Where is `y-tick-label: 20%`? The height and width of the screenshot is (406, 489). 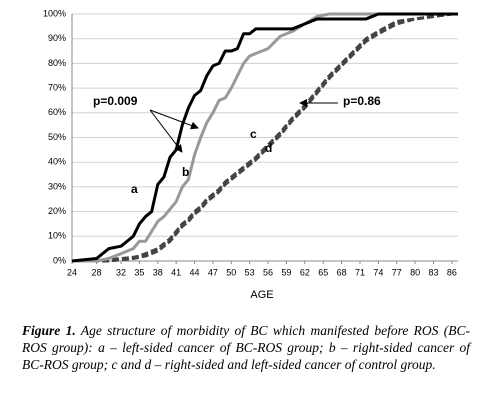
y-tick-label: 20% is located at coordinates (57, 211).